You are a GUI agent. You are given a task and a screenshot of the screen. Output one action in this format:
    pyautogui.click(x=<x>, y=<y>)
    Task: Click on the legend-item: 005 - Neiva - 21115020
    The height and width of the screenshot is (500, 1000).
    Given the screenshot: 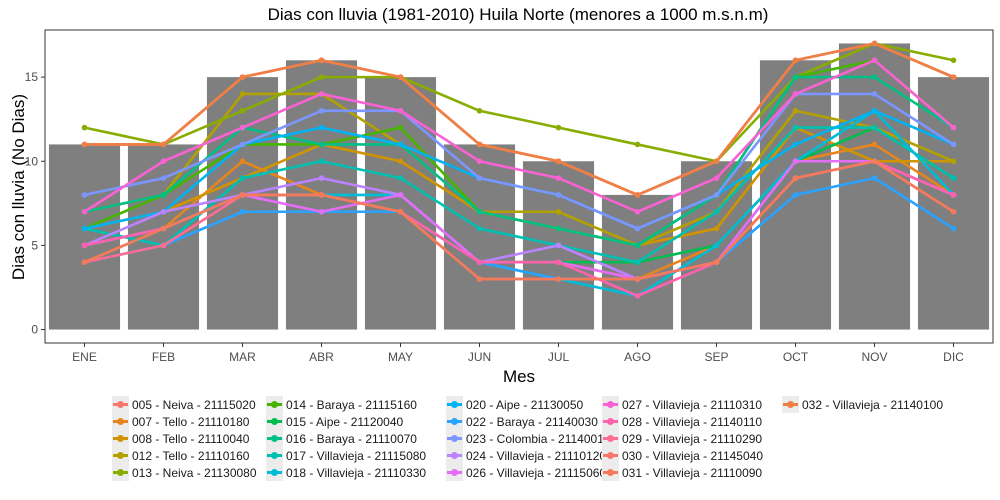 What is the action you would take?
    pyautogui.click(x=184, y=404)
    